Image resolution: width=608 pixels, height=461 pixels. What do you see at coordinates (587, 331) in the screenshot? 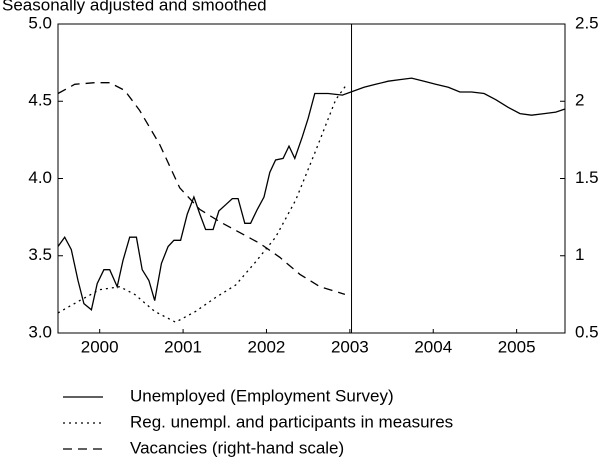
I see `y2-tick-label: 0.5` at bounding box center [587, 331].